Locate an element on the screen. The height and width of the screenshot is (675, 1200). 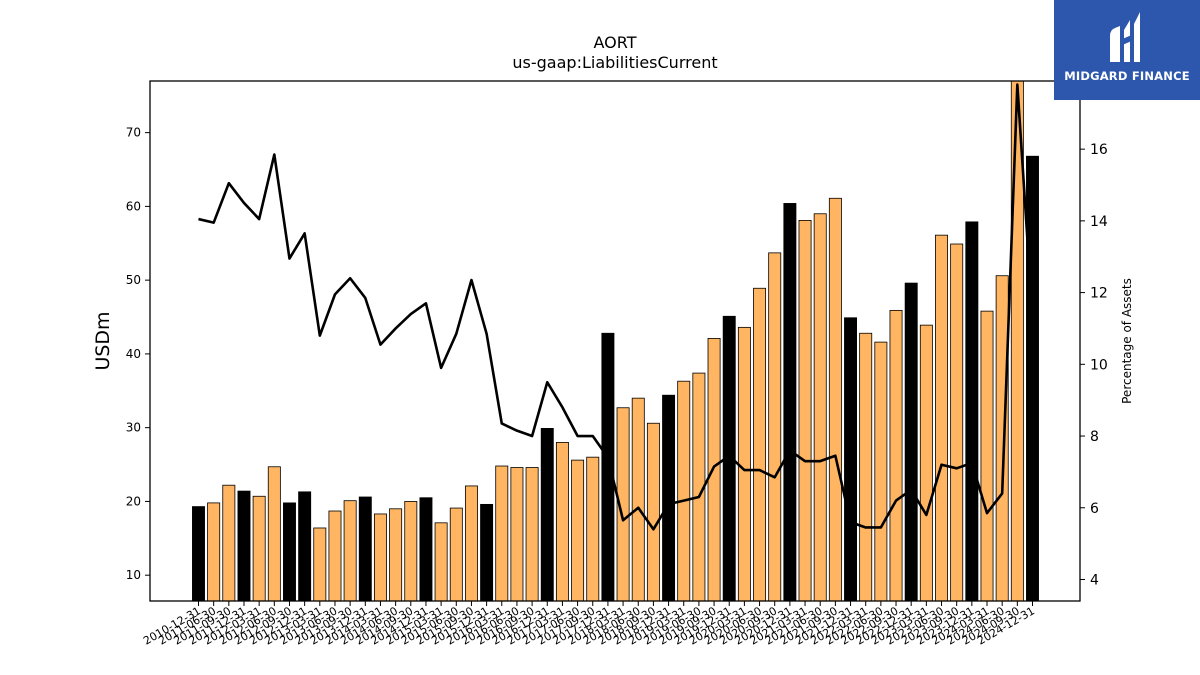
logo-mark-icon is located at coordinates (1127, 50).